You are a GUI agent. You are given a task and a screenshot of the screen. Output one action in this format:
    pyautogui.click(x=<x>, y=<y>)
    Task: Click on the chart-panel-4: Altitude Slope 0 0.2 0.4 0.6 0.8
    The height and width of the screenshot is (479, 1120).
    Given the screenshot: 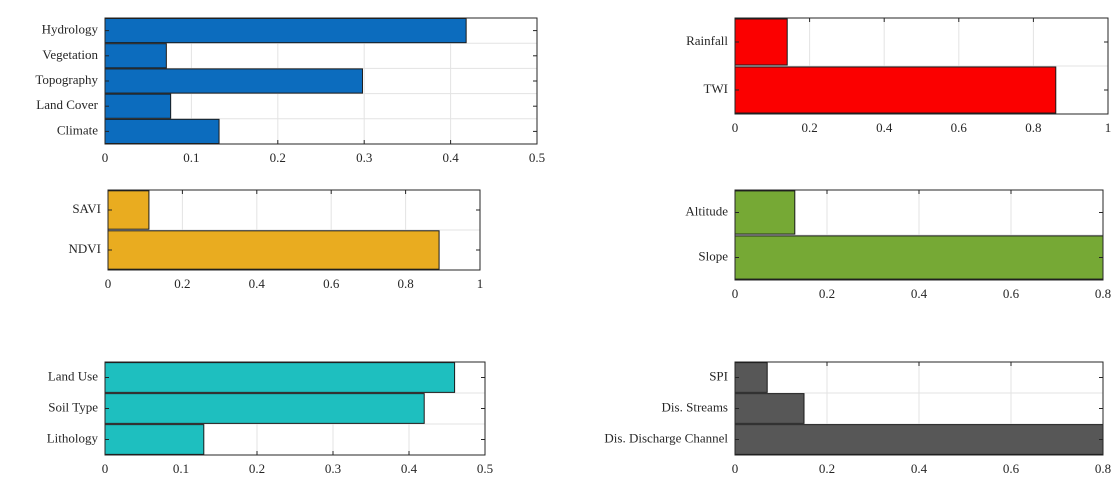 What is the action you would take?
    pyautogui.click(x=898, y=245)
    